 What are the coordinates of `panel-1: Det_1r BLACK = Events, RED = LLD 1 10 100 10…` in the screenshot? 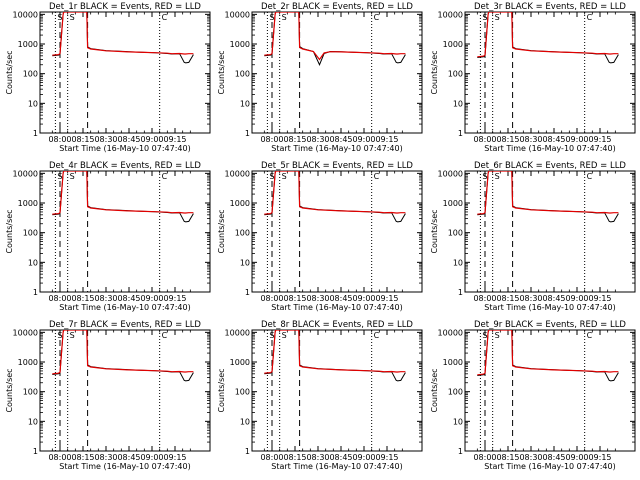 It's located at (108, 77).